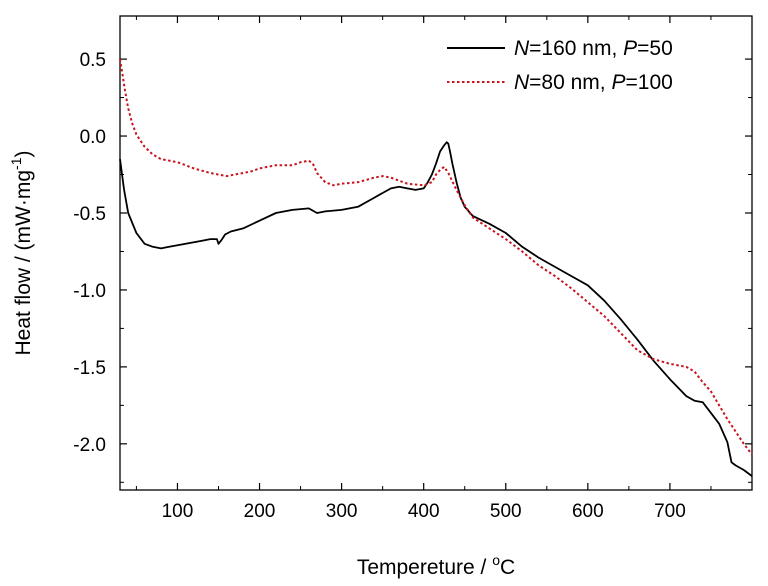 The height and width of the screenshot is (586, 768). I want to click on legend-label-solid: N=160 nm, P=50, so click(593, 48).